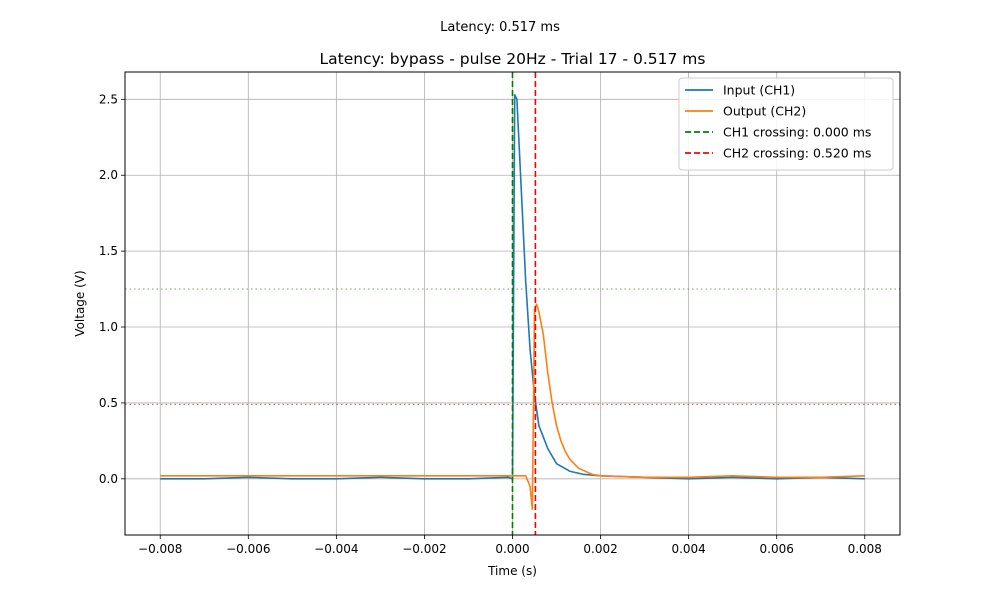 The image size is (1000, 600). I want to click on y-axis-label: Voltage (V), so click(80, 303).